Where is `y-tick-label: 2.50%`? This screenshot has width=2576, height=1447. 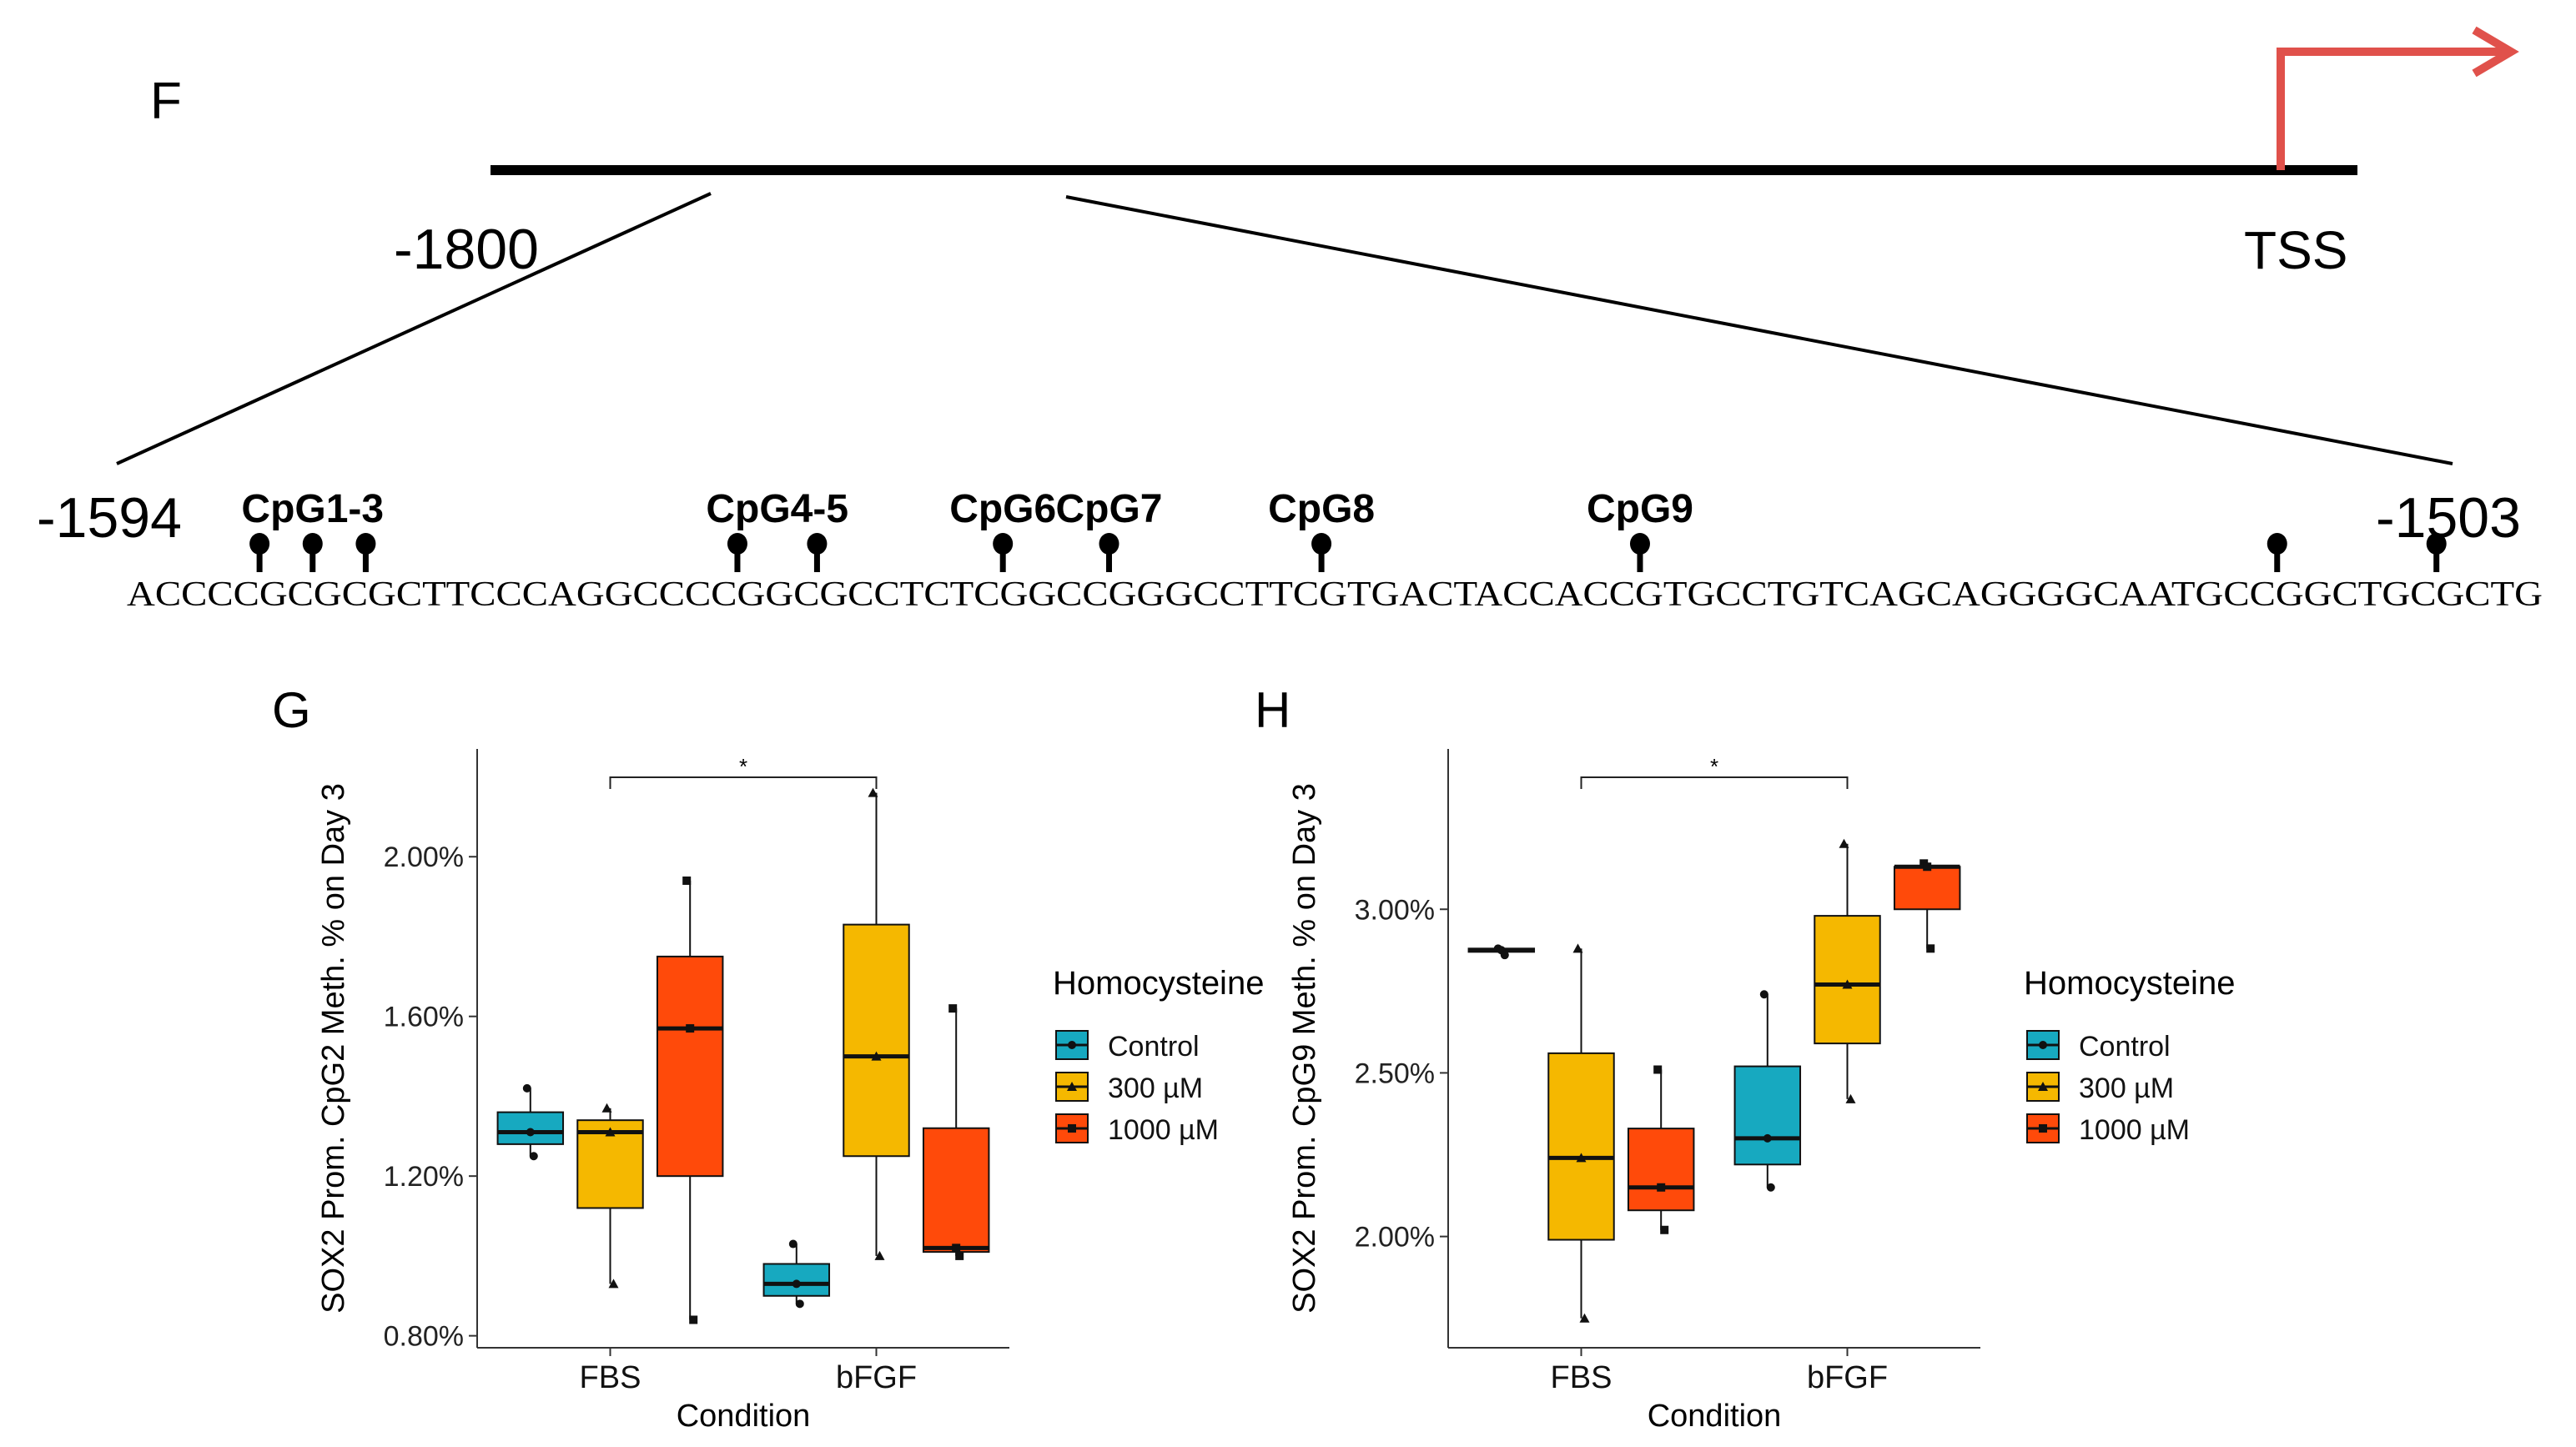 y-tick-label: 2.50% is located at coordinates (1395, 1073).